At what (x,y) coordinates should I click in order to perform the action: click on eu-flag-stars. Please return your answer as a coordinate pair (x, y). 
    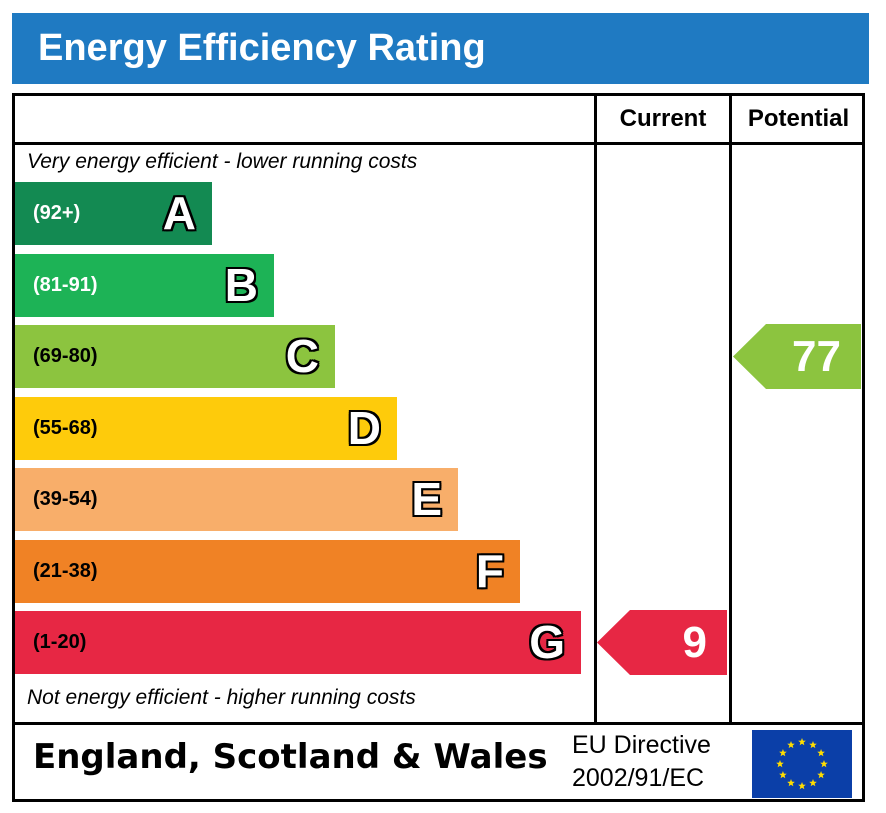
    Looking at the image, I should click on (802, 764).